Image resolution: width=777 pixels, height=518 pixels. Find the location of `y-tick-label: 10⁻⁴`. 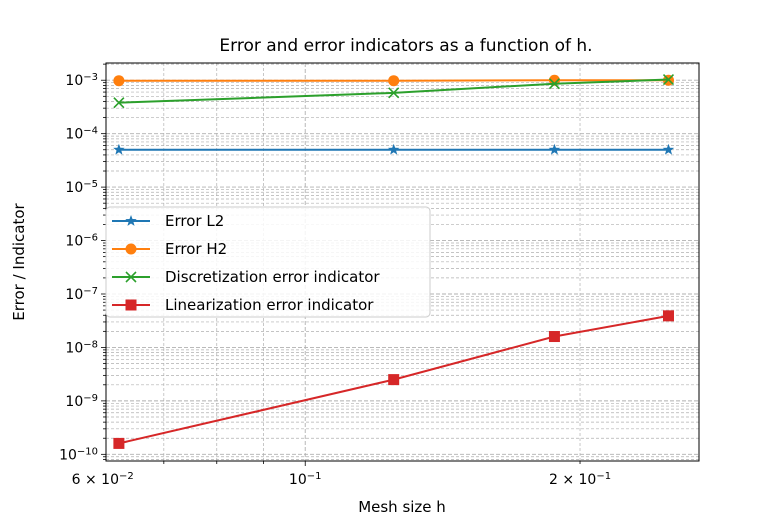

y-tick-label: 10⁻⁴ is located at coordinates (81, 134).